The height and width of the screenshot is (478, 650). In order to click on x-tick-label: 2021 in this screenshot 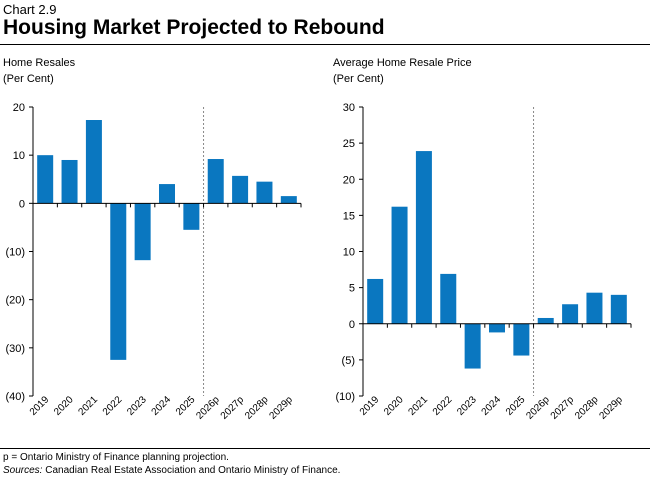, I will do `click(419, 406)`.